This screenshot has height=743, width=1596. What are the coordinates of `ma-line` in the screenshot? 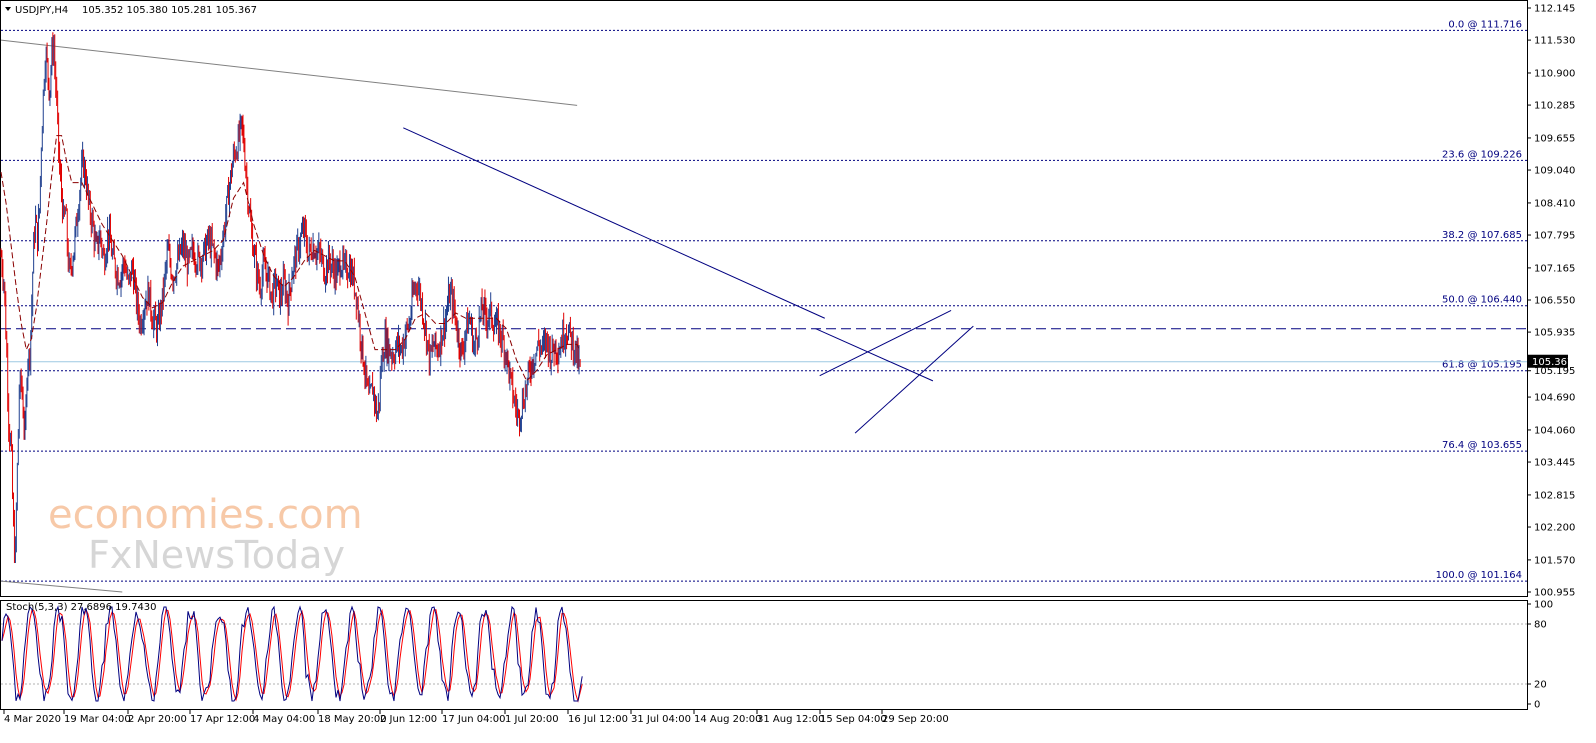 It's located at (290, 258).